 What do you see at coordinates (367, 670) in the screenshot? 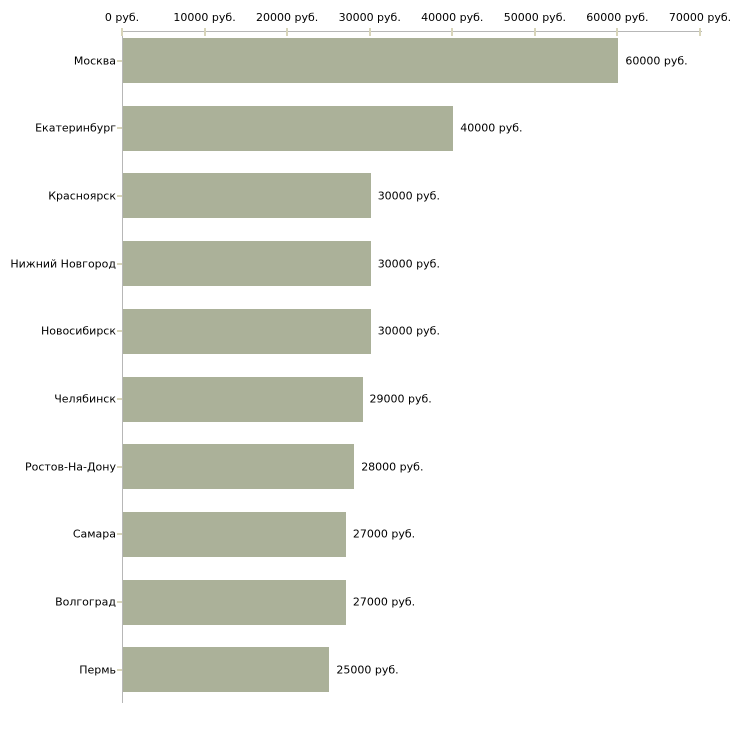
I see `value-label: 25000 руб.` at bounding box center [367, 670].